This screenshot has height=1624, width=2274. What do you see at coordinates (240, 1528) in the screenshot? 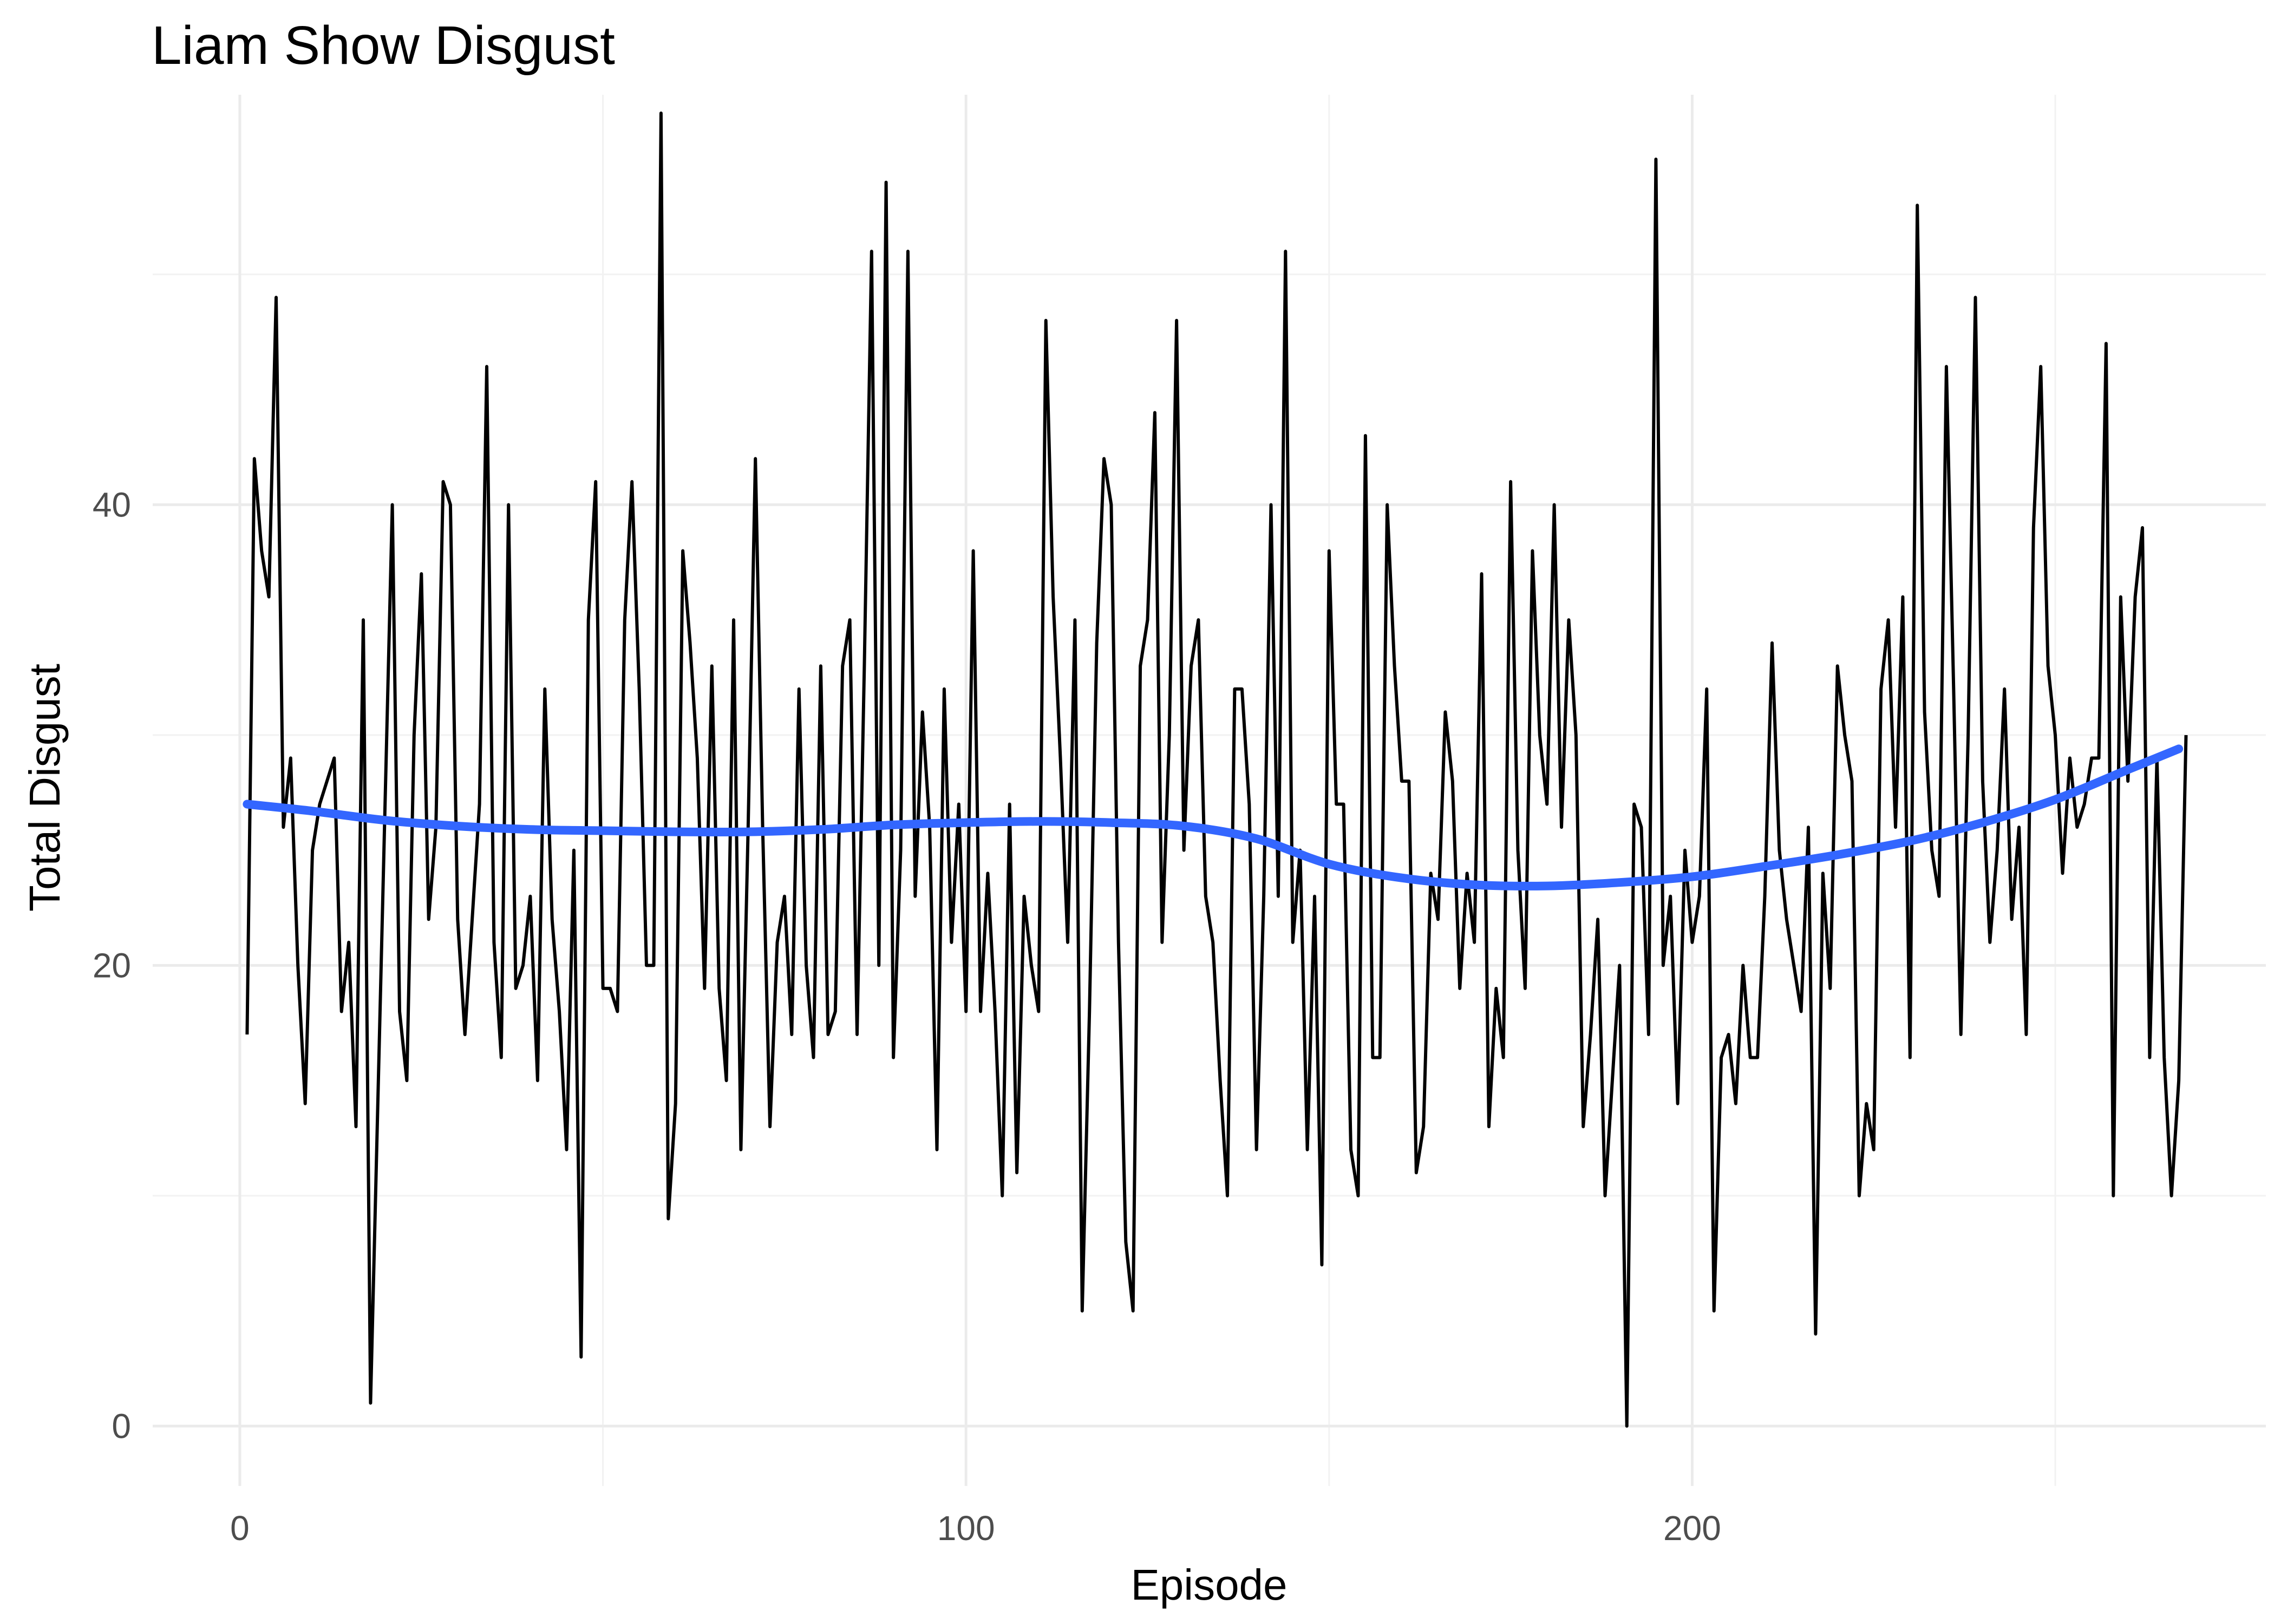
I see `x-tick-label: 0` at bounding box center [240, 1528].